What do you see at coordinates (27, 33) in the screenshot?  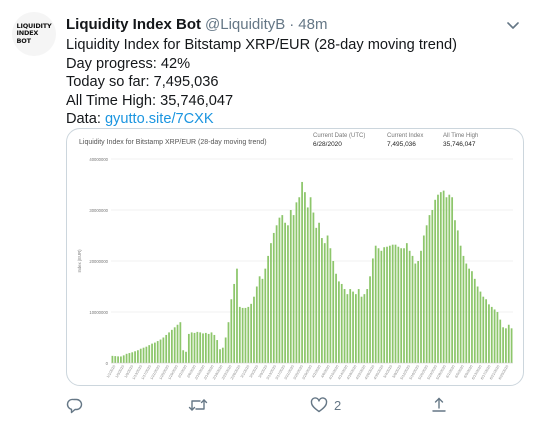 I see `avatar-line: INDEX` at bounding box center [27, 33].